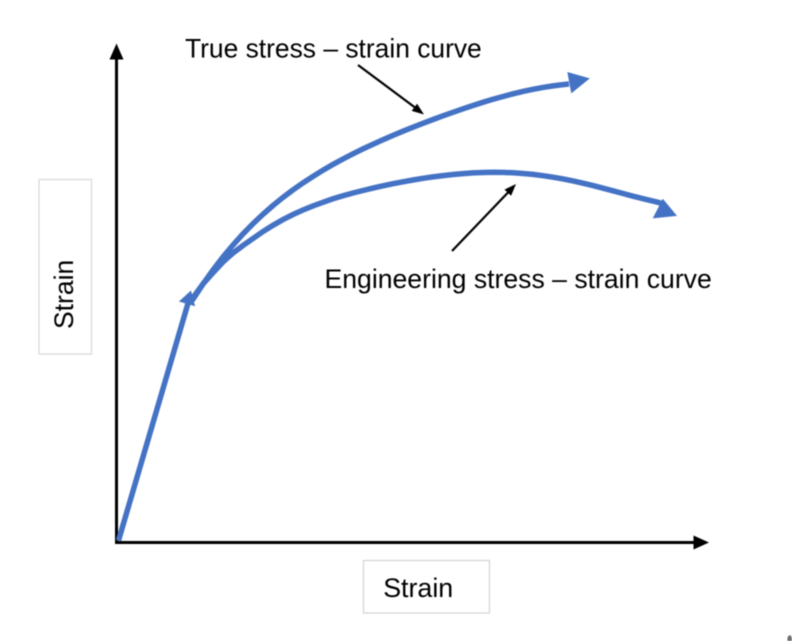 The height and width of the screenshot is (641, 792). Describe the element at coordinates (518, 279) in the screenshot. I see `svg-text:Engineering stress – strain cu: Engineering stress – strain curve` at that location.